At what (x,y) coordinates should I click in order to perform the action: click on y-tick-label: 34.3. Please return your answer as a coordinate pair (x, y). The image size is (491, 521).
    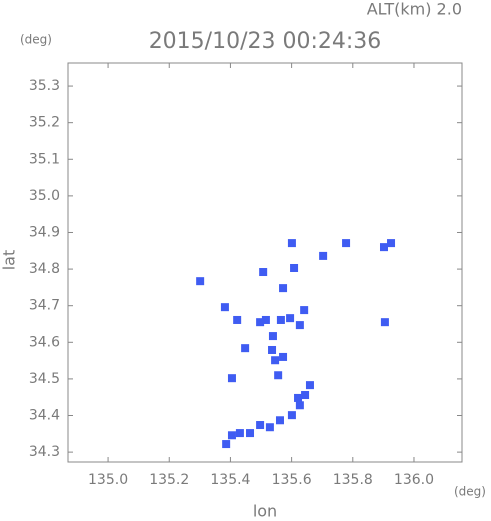
    Looking at the image, I should click on (44, 452).